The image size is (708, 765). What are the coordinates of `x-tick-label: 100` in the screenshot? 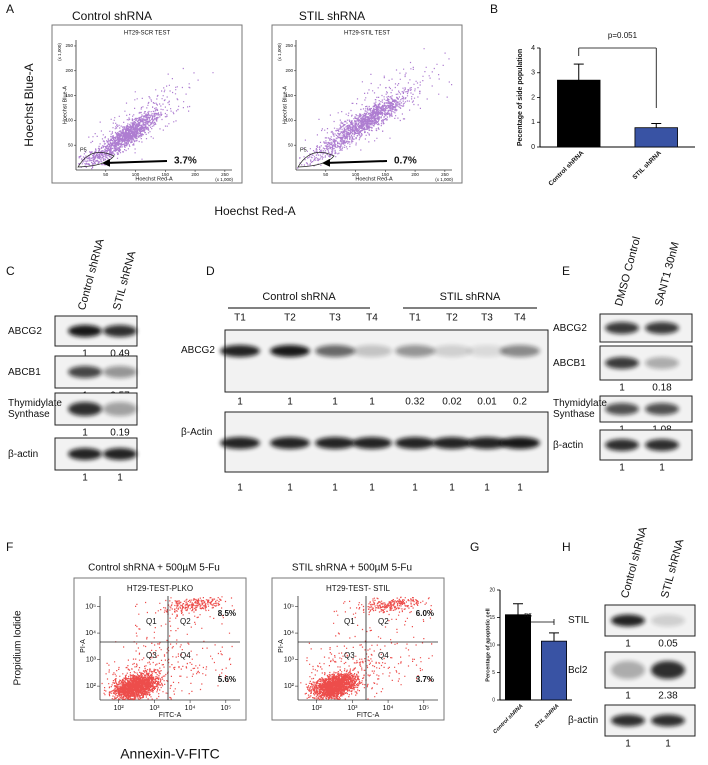 It's located at (136, 174).